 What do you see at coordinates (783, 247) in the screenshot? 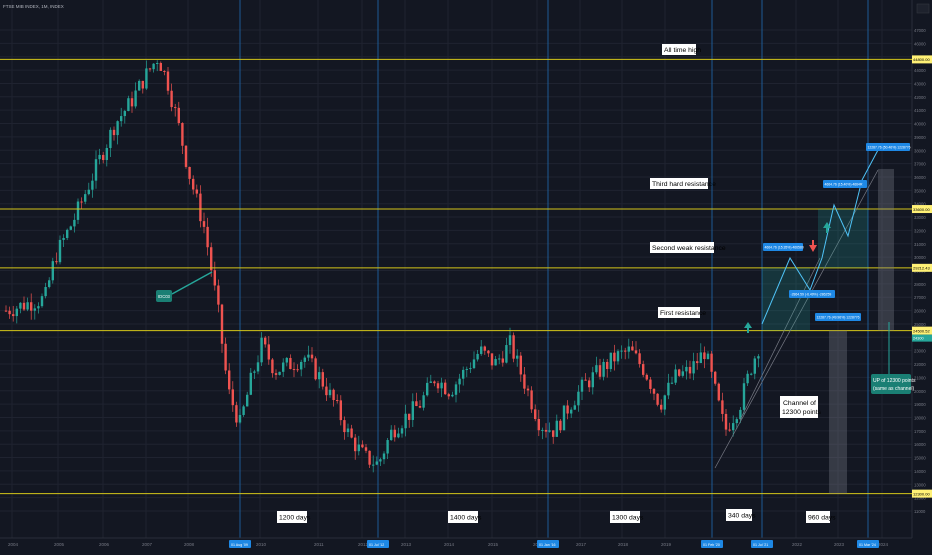
I see `measure-callout` at bounding box center [783, 247].